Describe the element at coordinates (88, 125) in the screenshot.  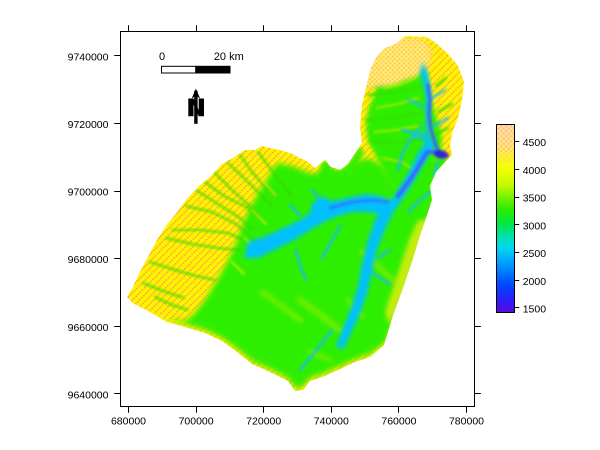
I see `svg-text: 9720000` at that location.